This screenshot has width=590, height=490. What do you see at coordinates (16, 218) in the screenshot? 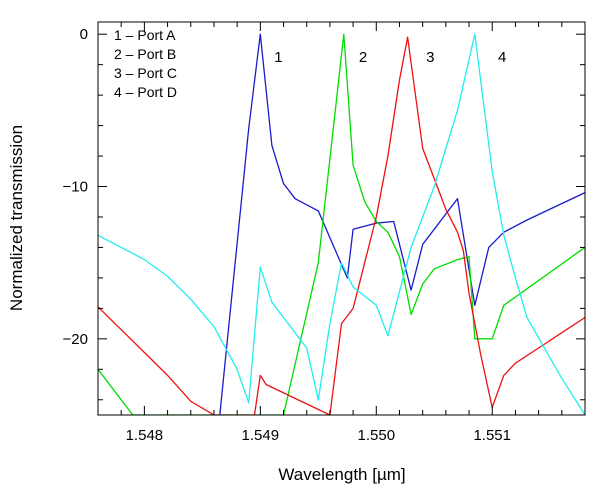
I see `y-axis-title: Normalized transmission` at bounding box center [16, 218].